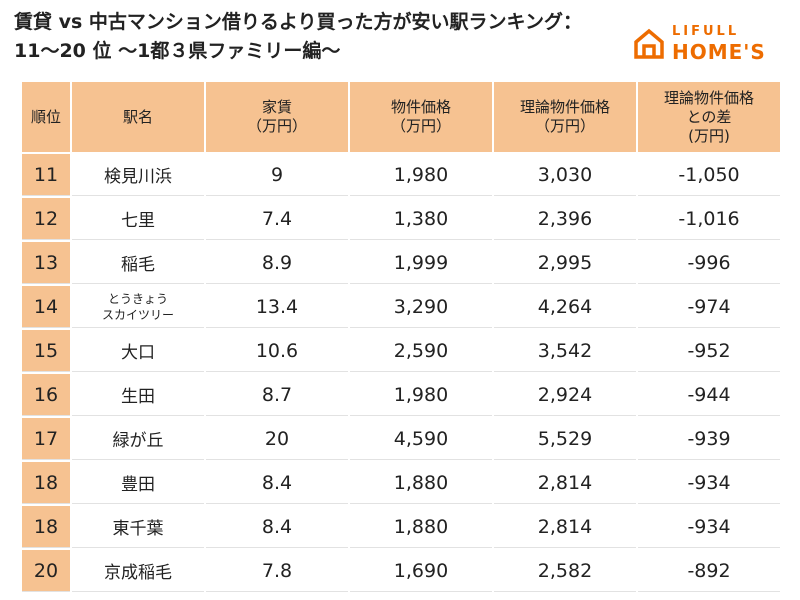 The width and height of the screenshot is (800, 600). I want to click on cell-price: 1,690, so click(421, 571).